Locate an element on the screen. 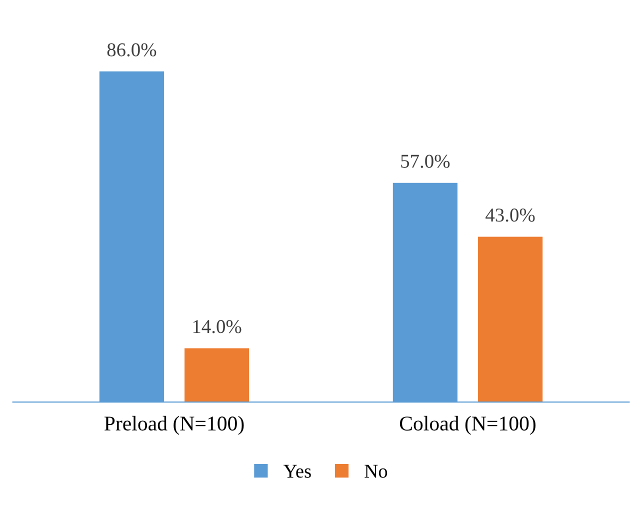 The height and width of the screenshot is (529, 642). data-label: 14.0% is located at coordinates (217, 327).